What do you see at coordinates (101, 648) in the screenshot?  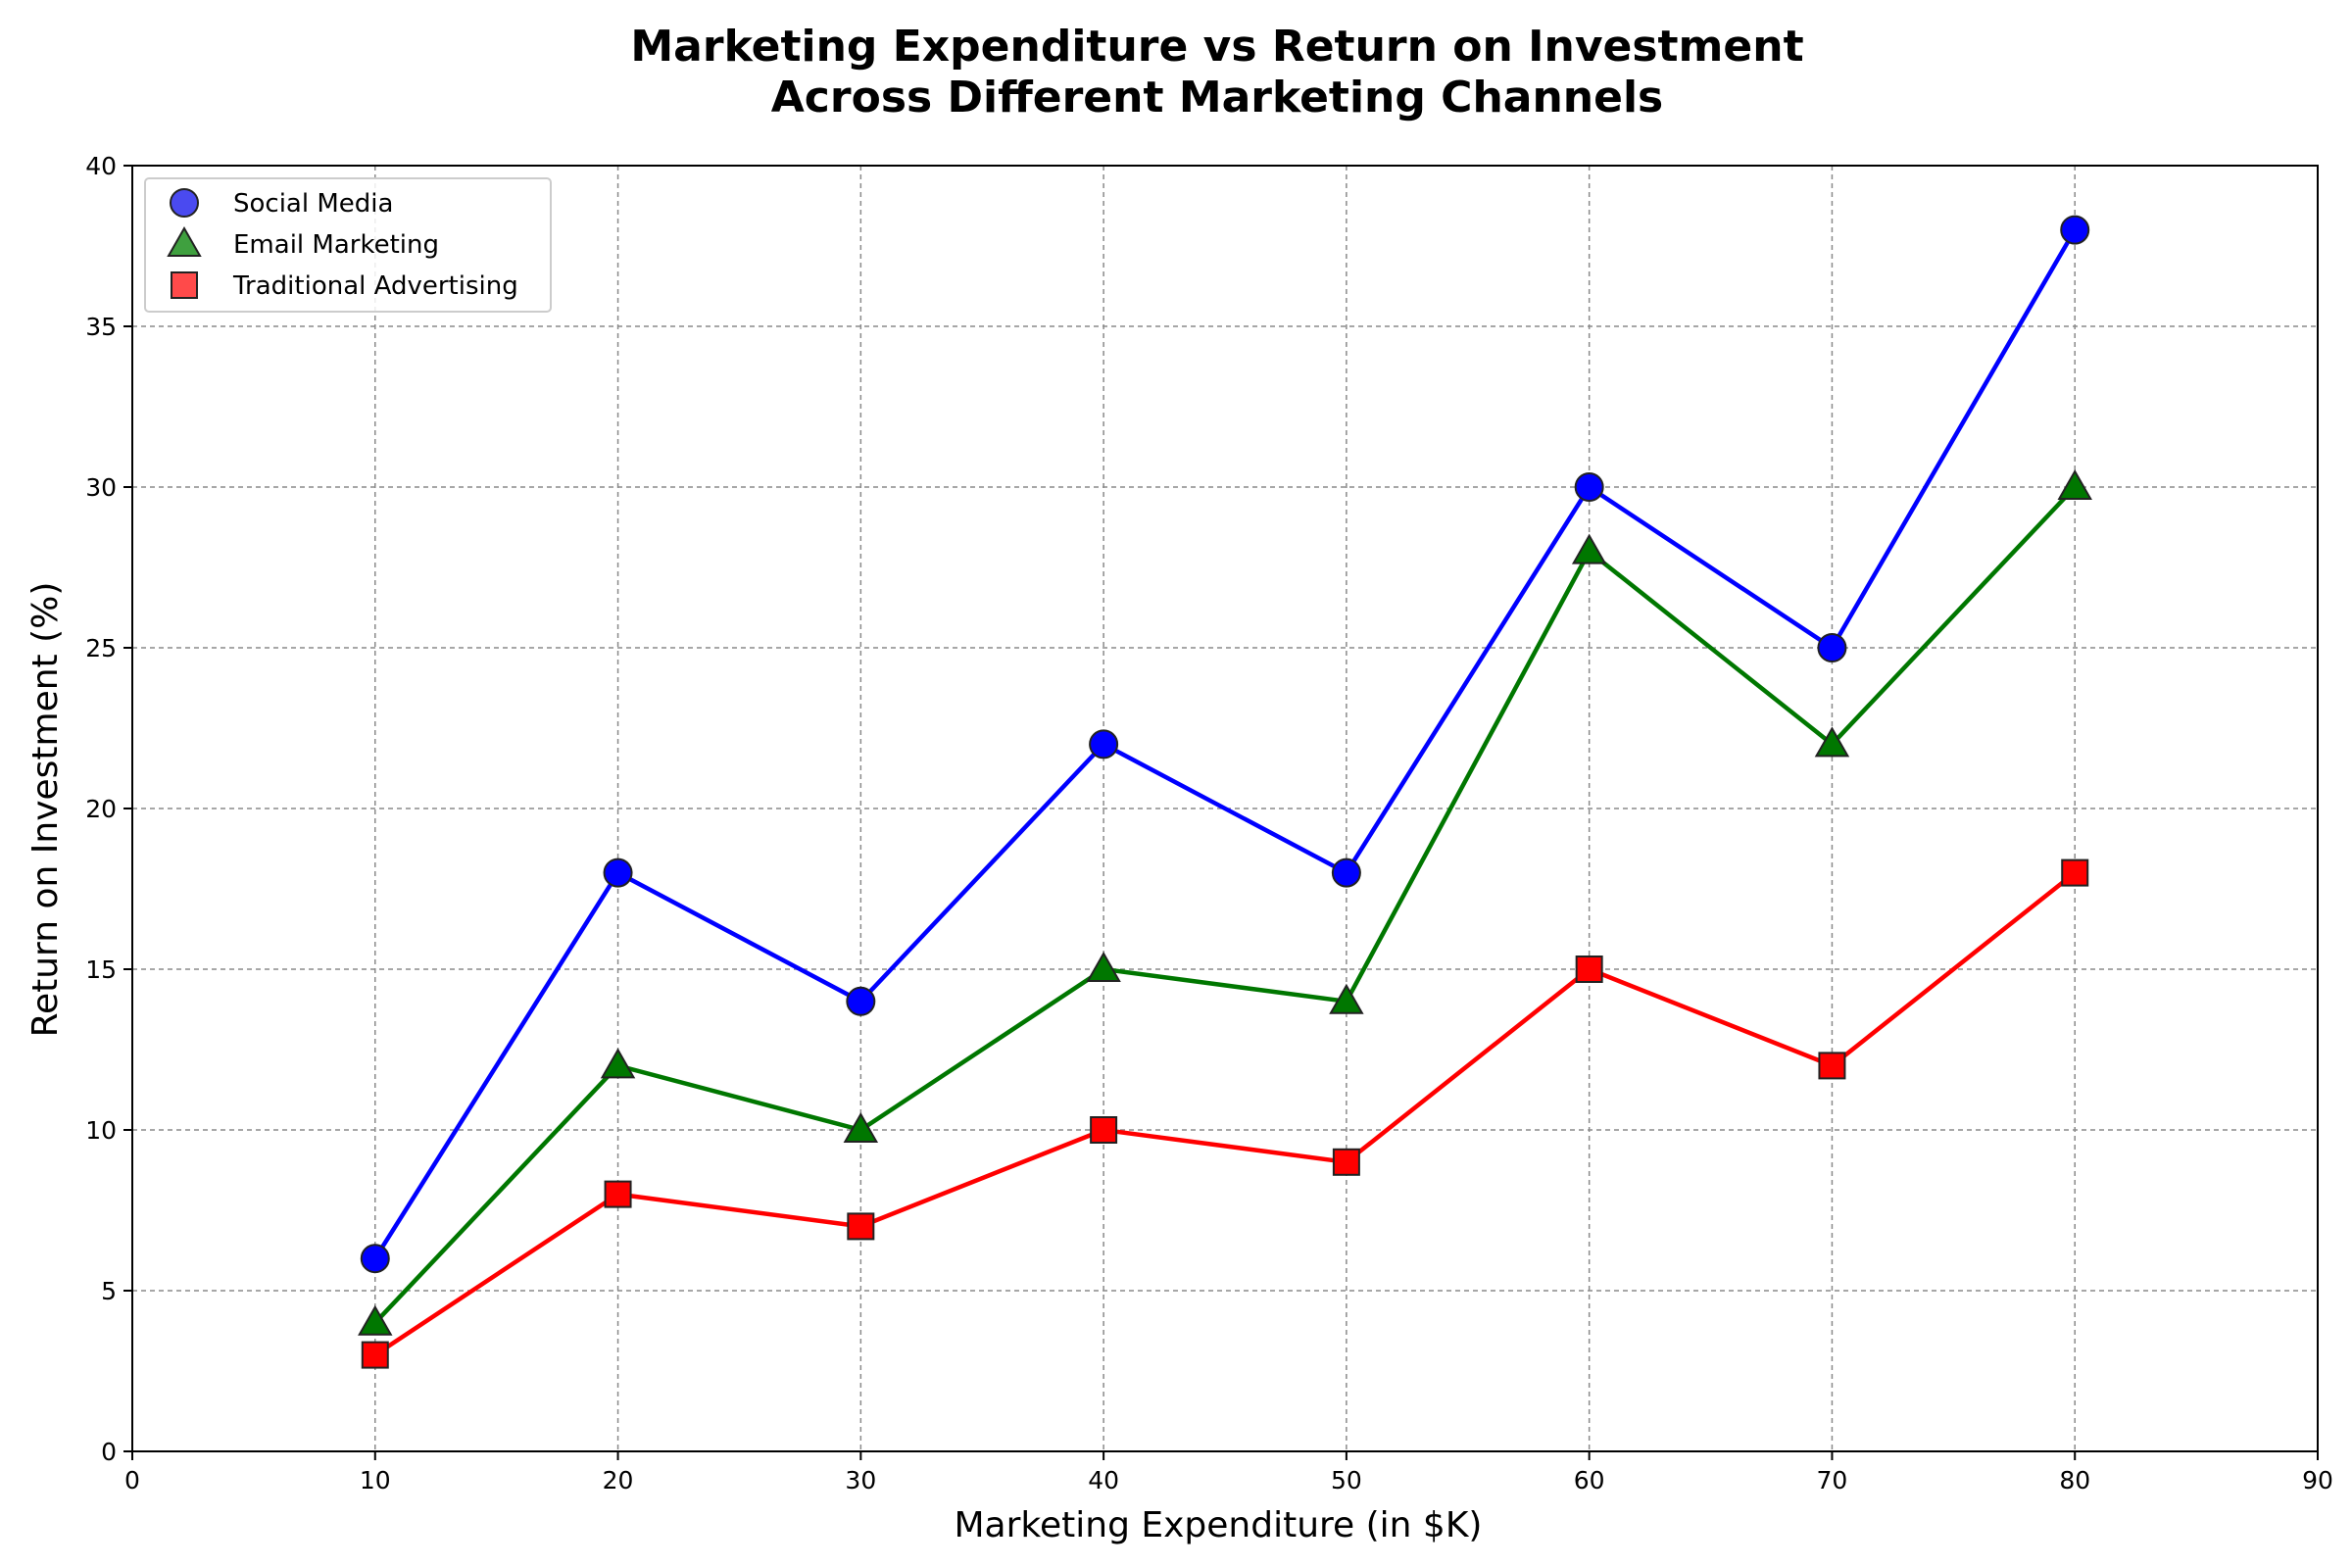 I see `y-tick-label: 25` at bounding box center [101, 648].